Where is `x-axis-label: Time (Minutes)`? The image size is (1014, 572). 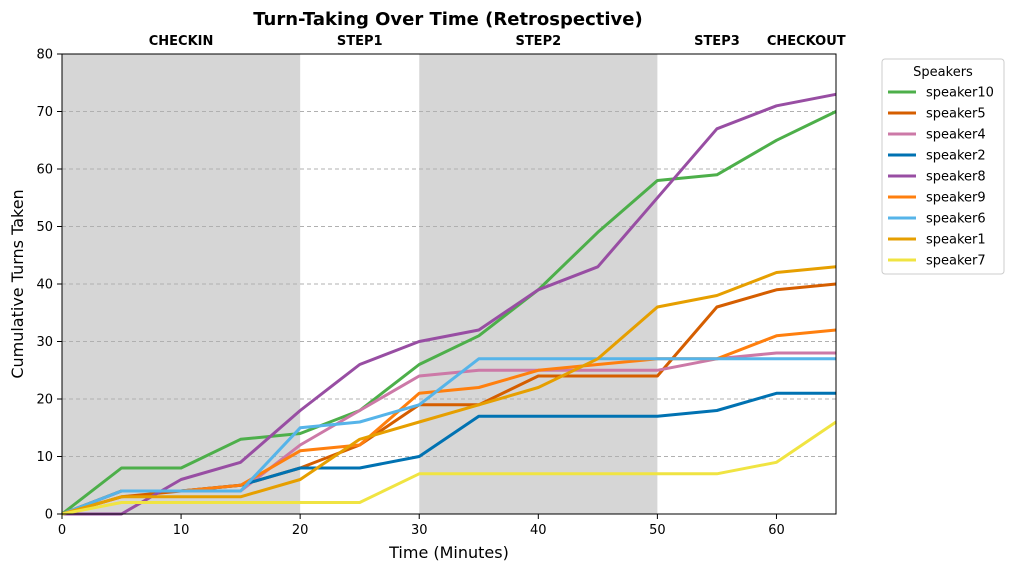
x-axis-label: Time (Minutes) is located at coordinates (448, 552).